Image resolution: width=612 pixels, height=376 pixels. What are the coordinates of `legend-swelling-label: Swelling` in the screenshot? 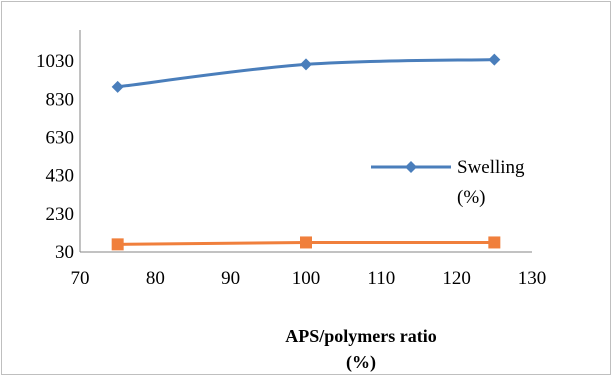 It's located at (491, 167).